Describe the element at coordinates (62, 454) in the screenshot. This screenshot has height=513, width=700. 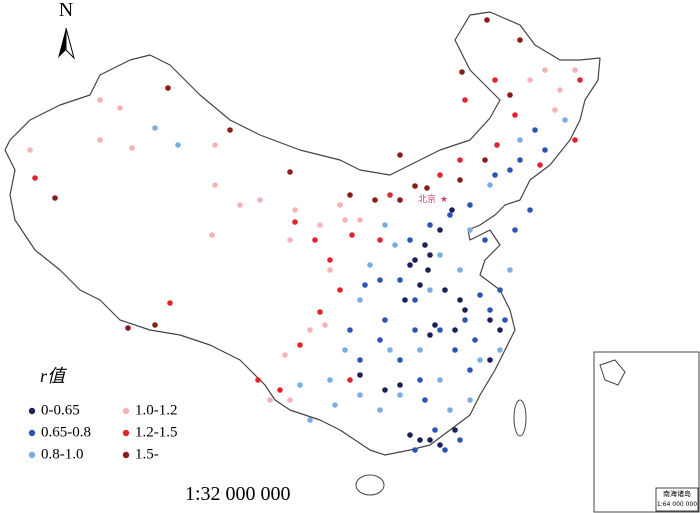
I see `legend-label: 0.8-1.0` at that location.